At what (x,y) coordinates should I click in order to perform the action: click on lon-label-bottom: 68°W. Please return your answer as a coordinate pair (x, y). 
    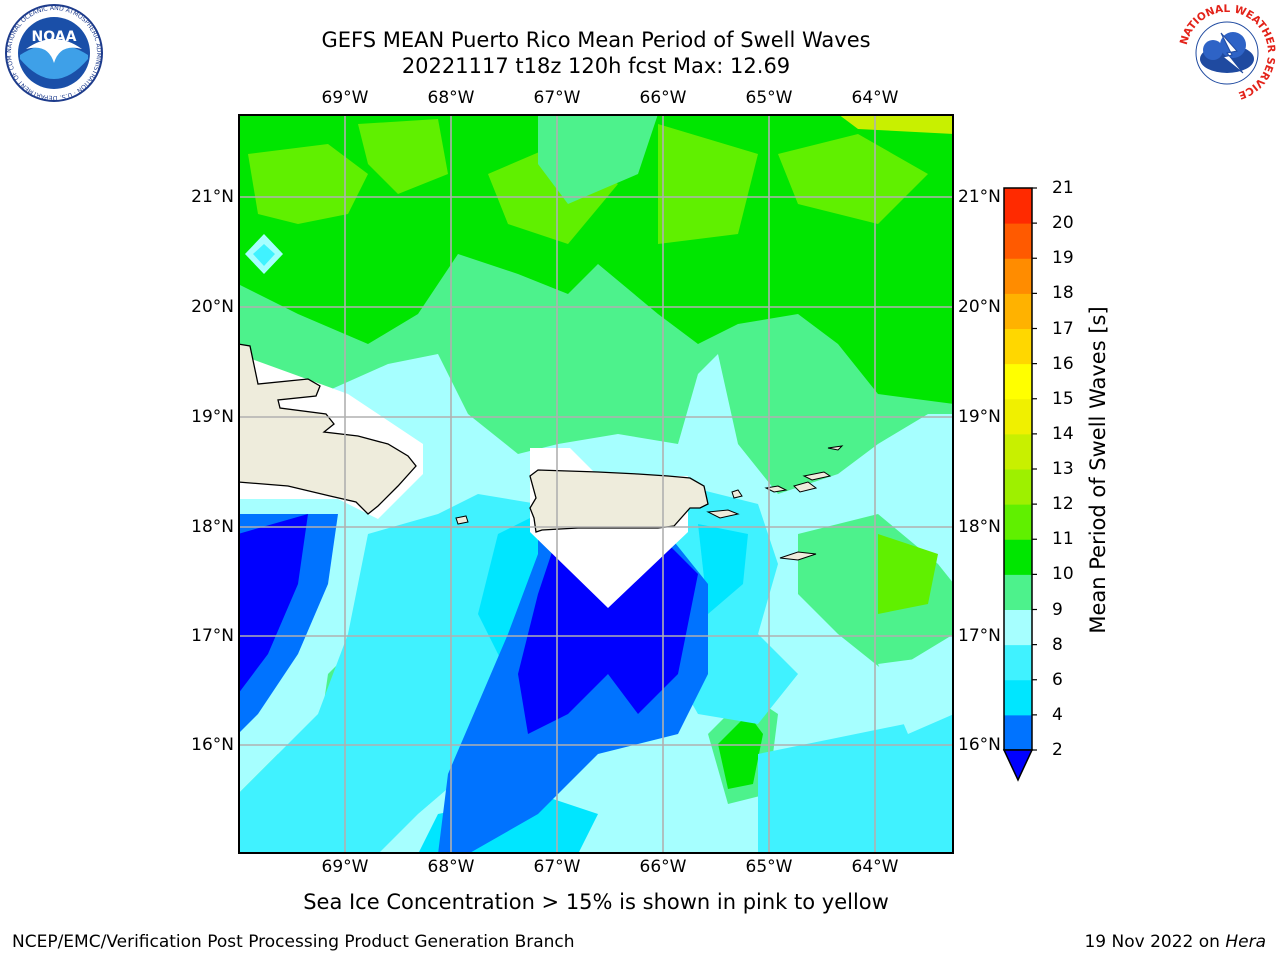
    Looking at the image, I should click on (451, 867).